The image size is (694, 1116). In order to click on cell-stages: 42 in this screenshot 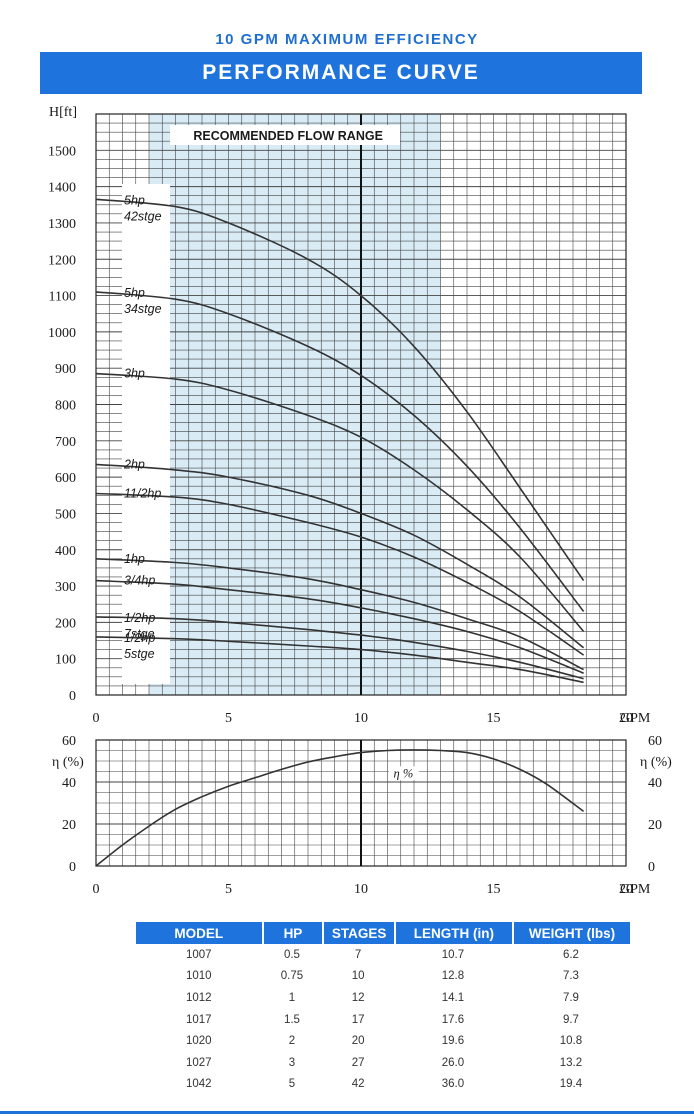, I will do `click(358, 1084)`.